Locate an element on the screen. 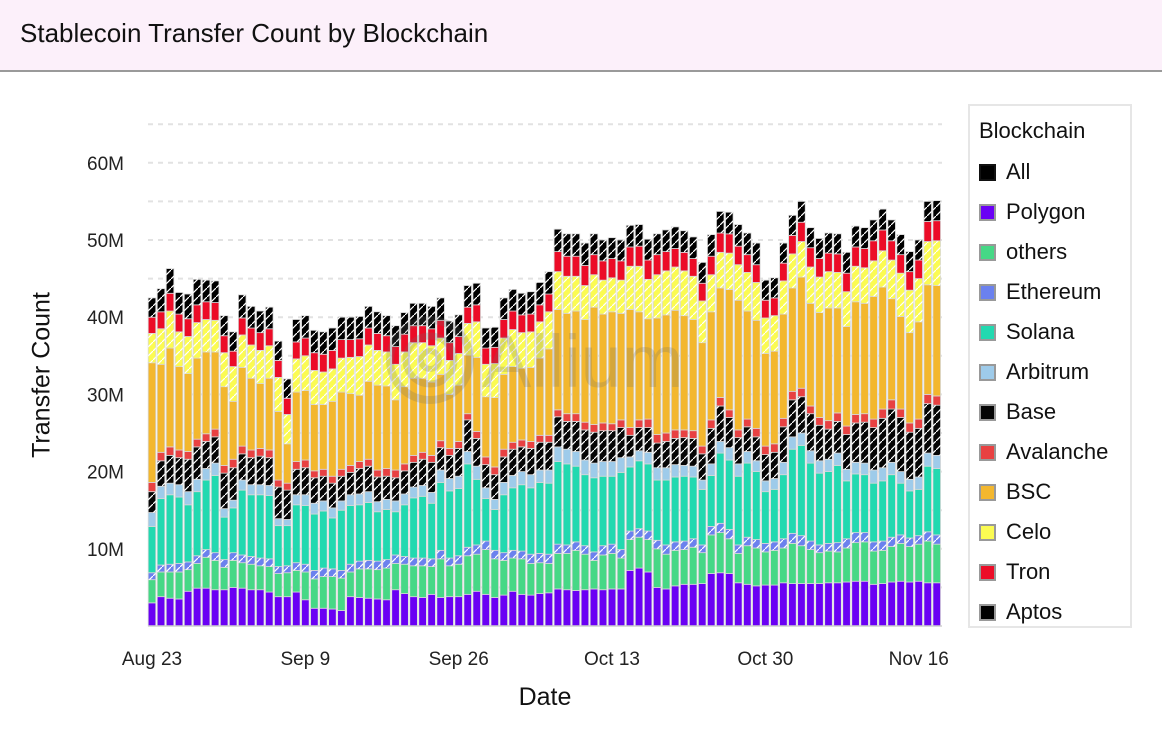  y-tick-label: 50M is located at coordinates (105, 241).